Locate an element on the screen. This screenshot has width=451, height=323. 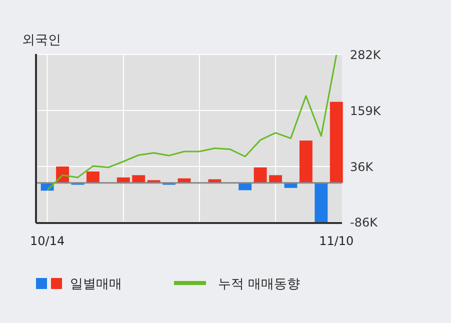
chart-title: 외국인 is located at coordinates (41, 40).